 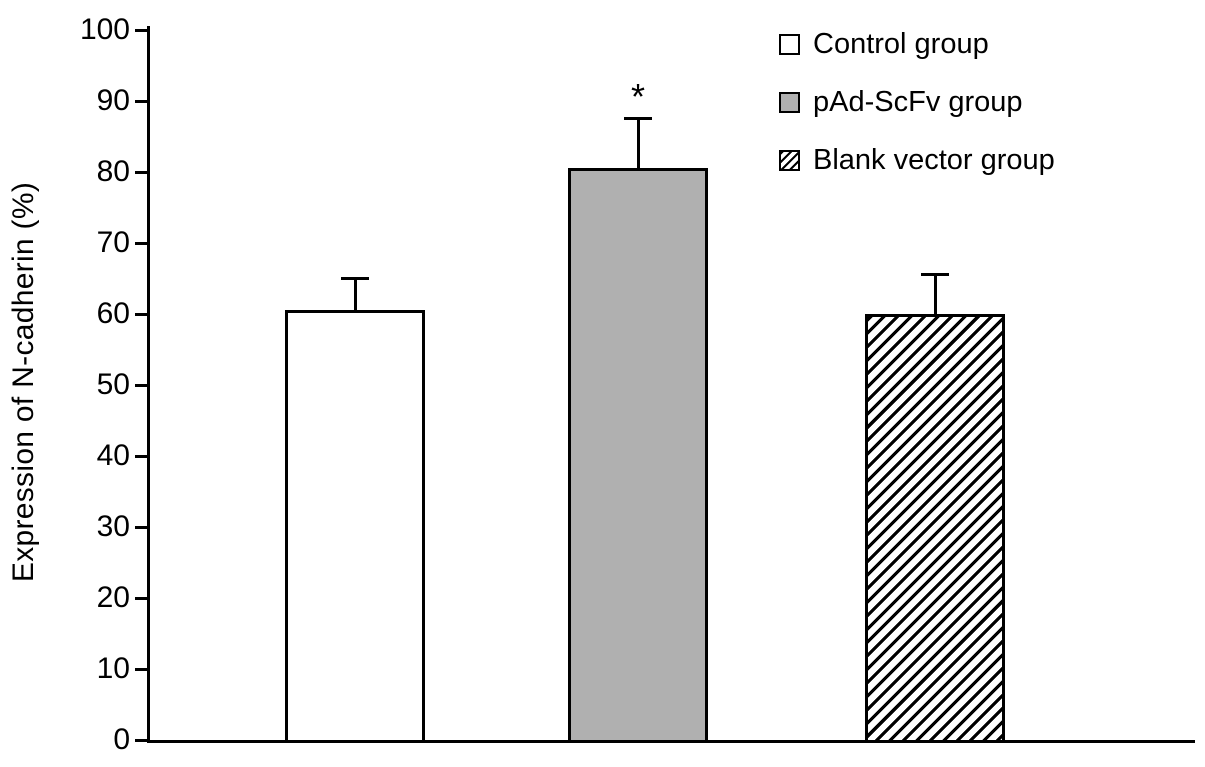 I want to click on legend-label: pAd-ScFv group, so click(x=918, y=102).